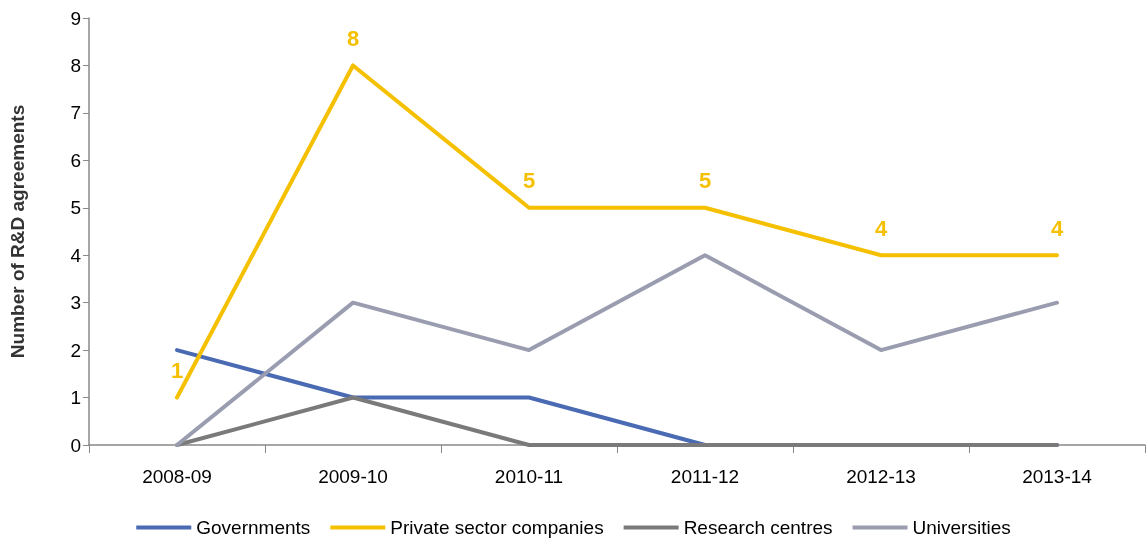 Image resolution: width=1147 pixels, height=542 pixels. I want to click on y-tick-label: 7, so click(75, 113).